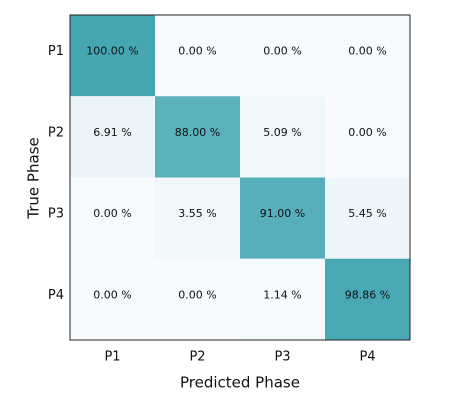 Image resolution: width=470 pixels, height=418 pixels. I want to click on y-tick-label: P3, so click(56, 214).